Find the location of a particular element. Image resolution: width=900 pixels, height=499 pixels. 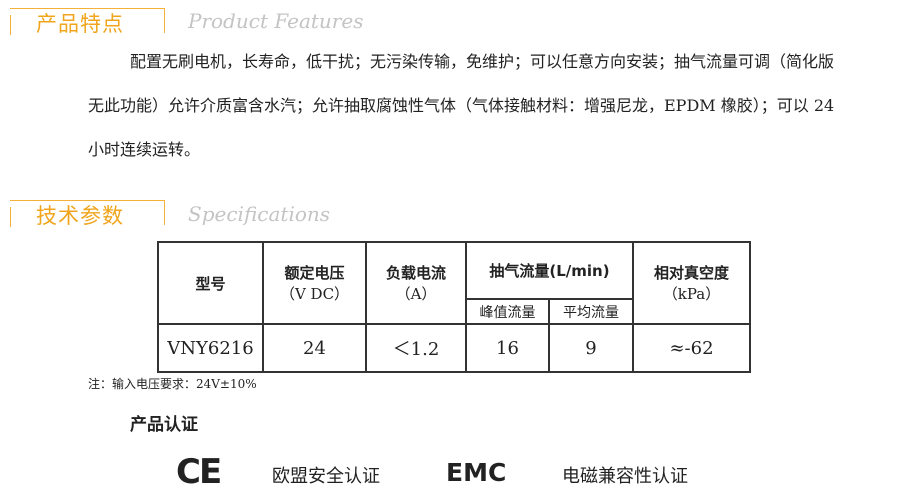

features-title: 产品特点 is located at coordinates (80, 24).